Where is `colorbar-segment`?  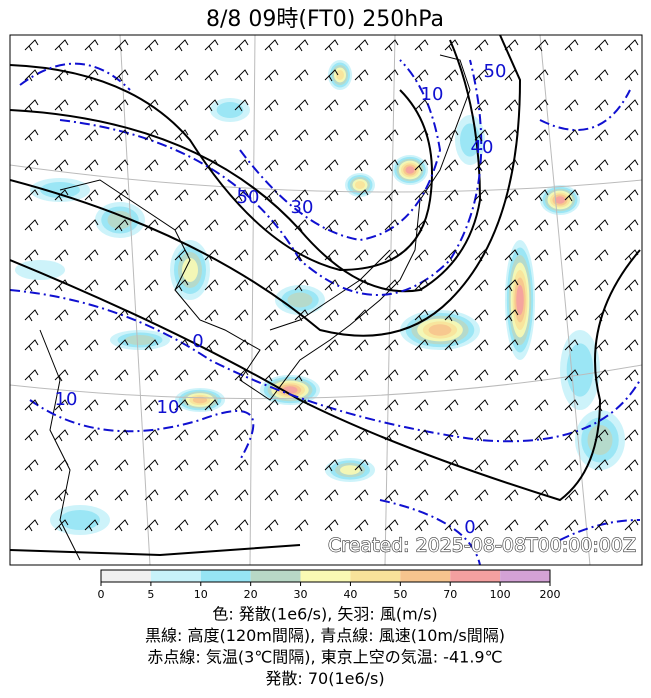
colorbar-segment is located at coordinates (325, 576).